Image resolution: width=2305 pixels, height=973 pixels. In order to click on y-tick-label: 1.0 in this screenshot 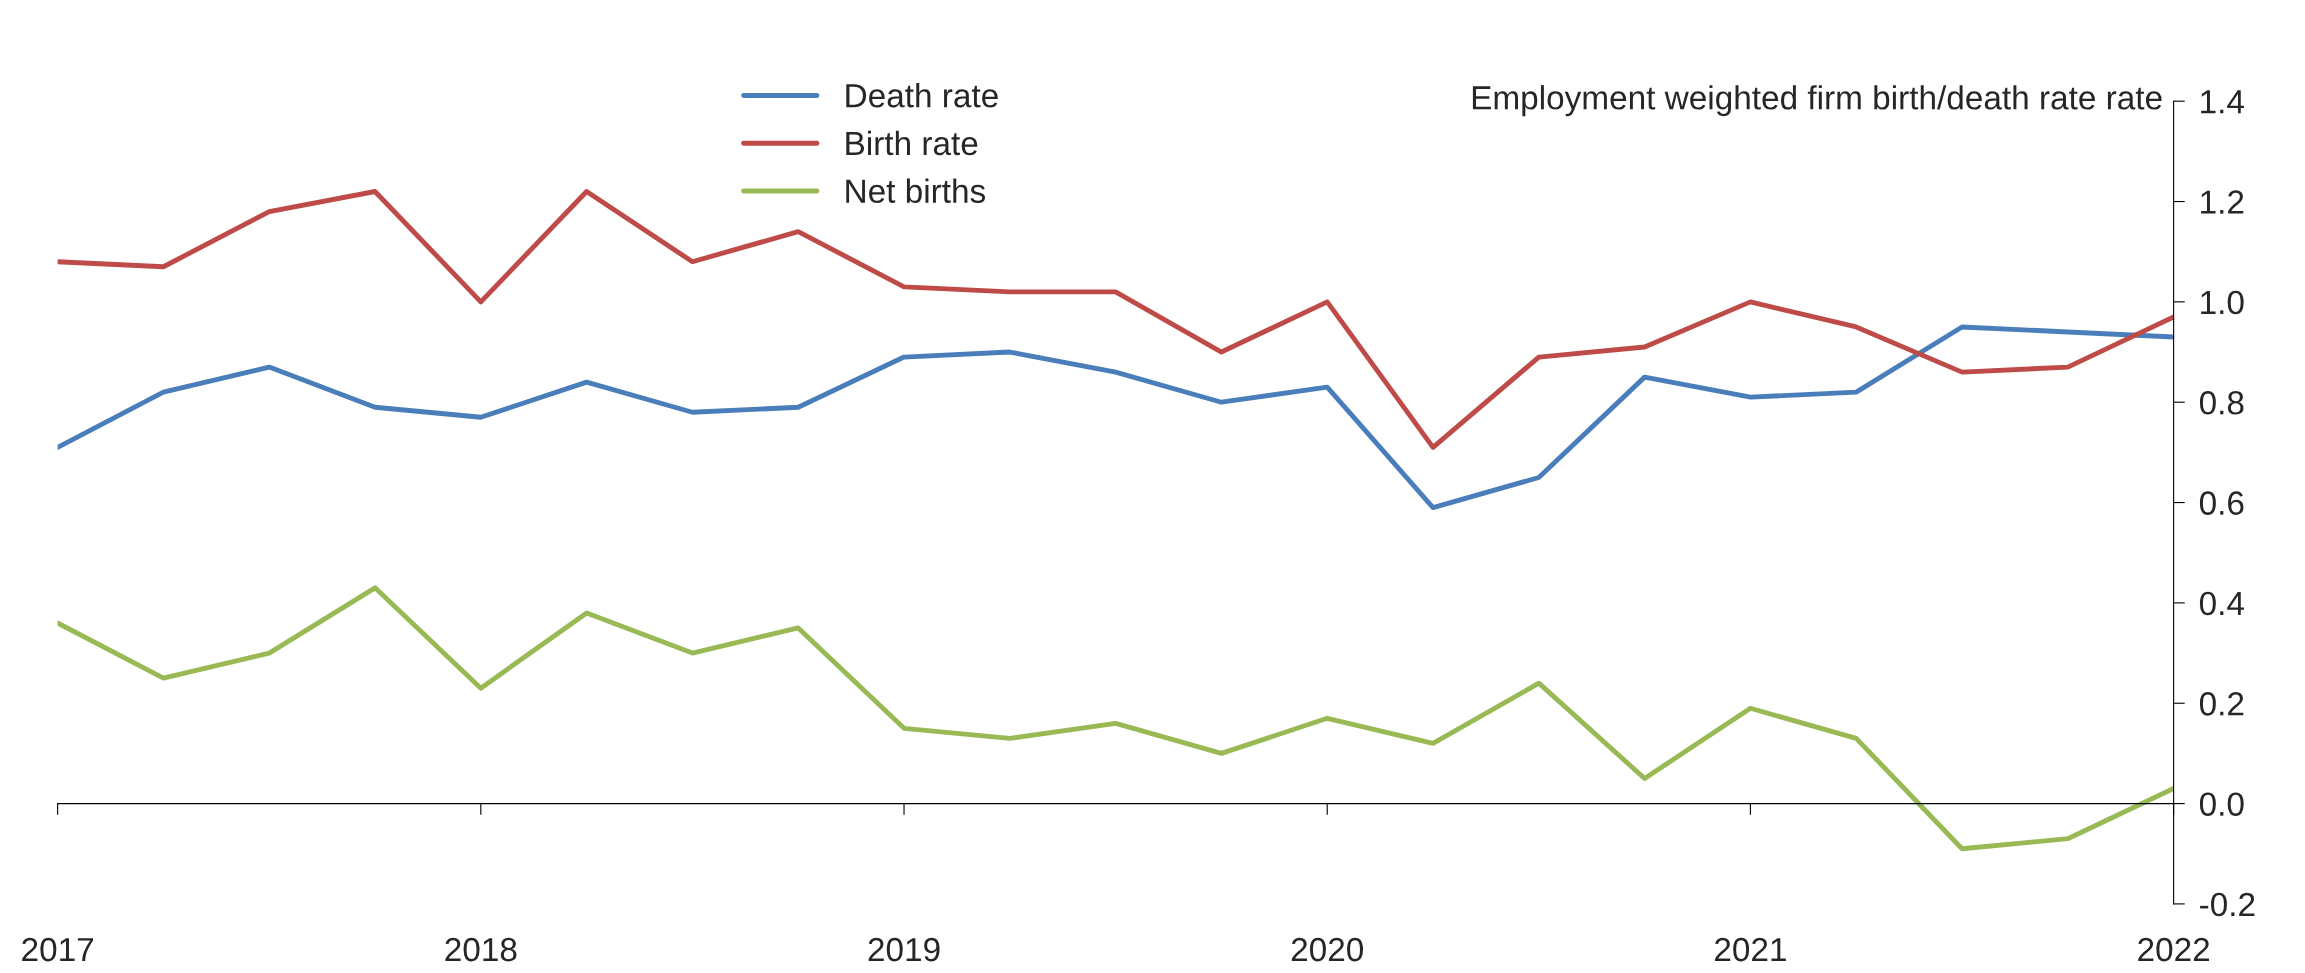, I will do `click(2222, 302)`.